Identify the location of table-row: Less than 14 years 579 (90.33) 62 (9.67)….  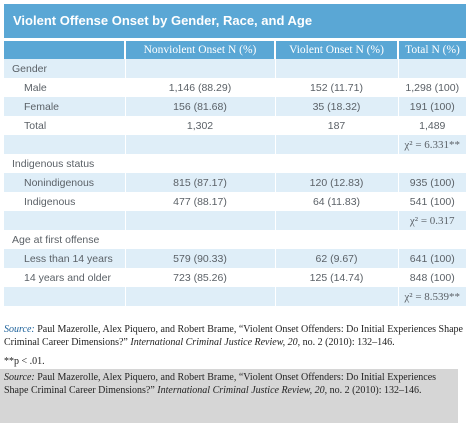
(235, 258).